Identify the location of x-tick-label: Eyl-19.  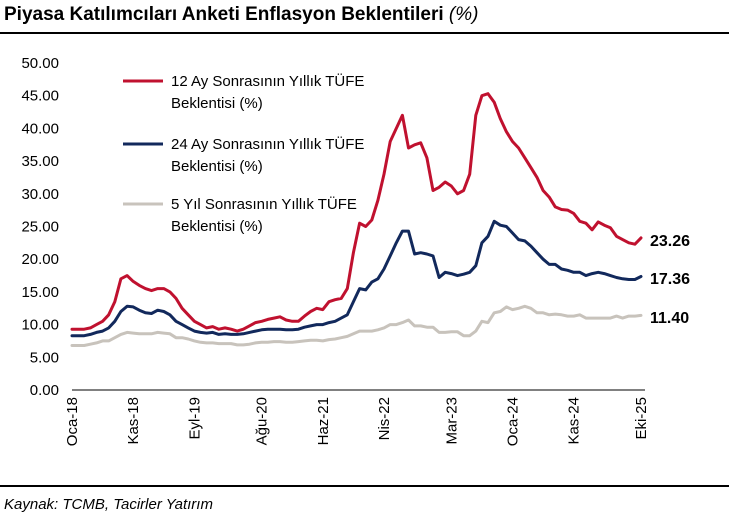
(194, 418).